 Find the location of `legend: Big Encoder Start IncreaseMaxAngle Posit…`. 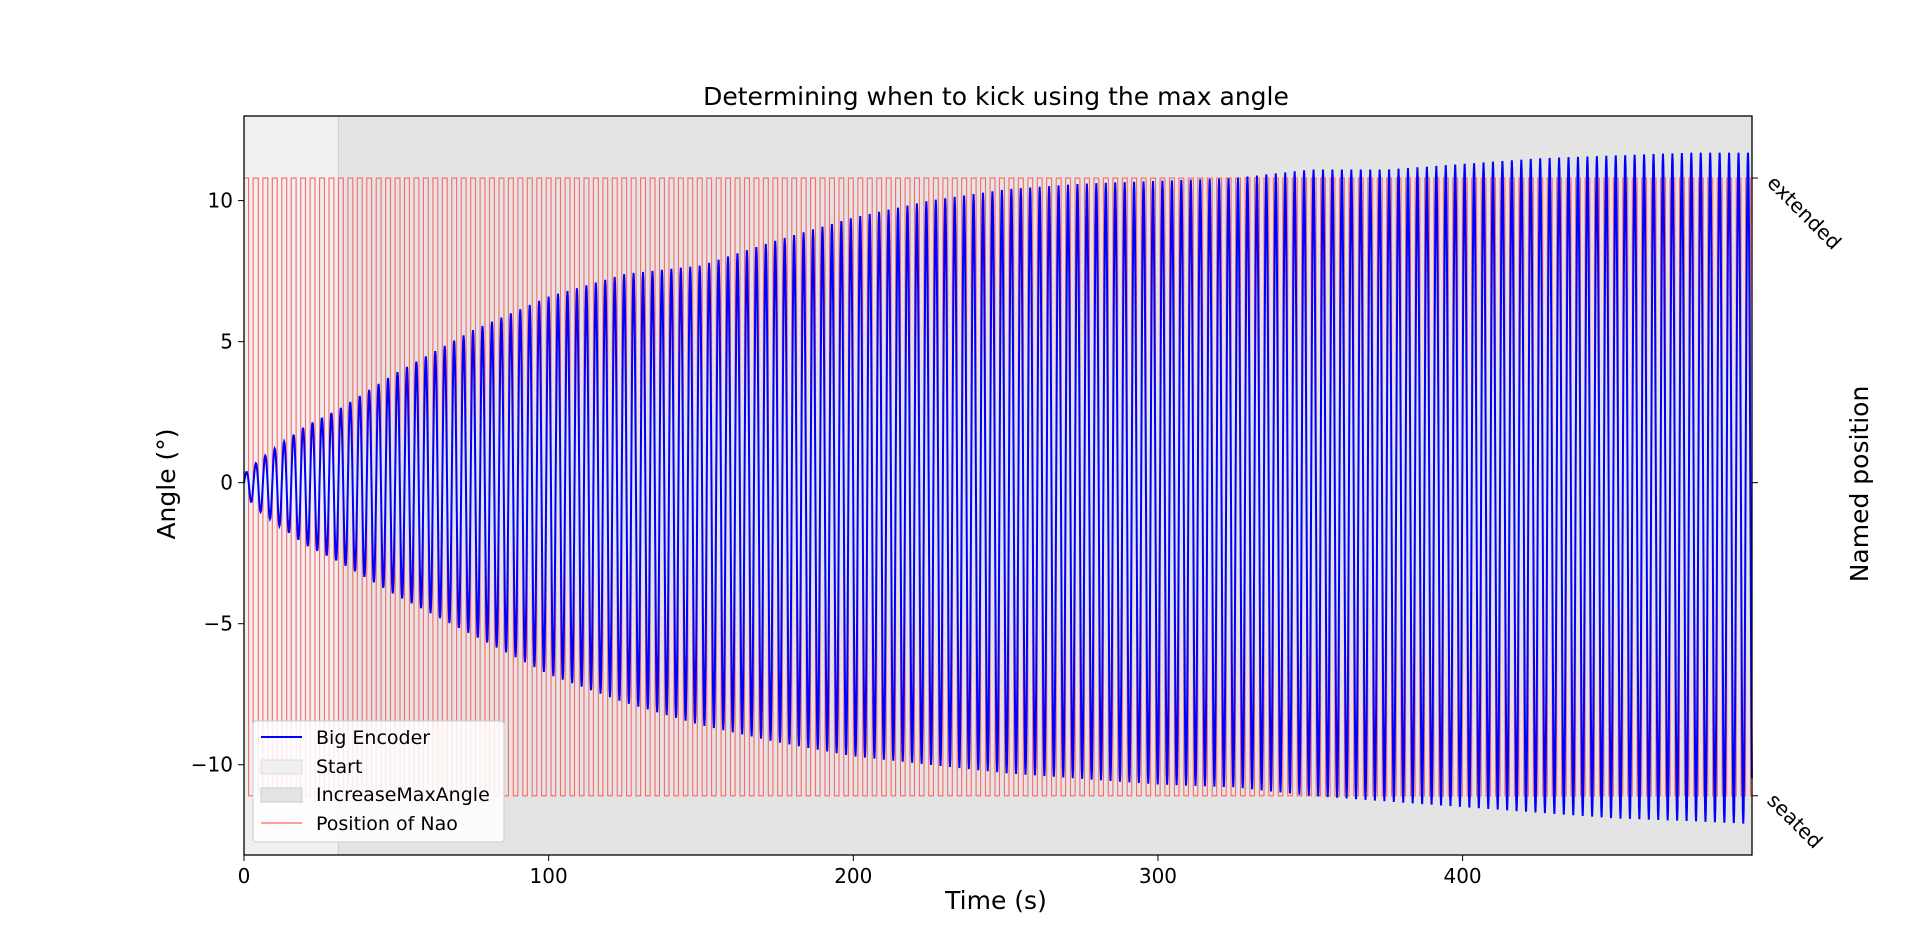

legend: Big Encoder Start IncreaseMaxAngle Posit… is located at coordinates (378, 781).